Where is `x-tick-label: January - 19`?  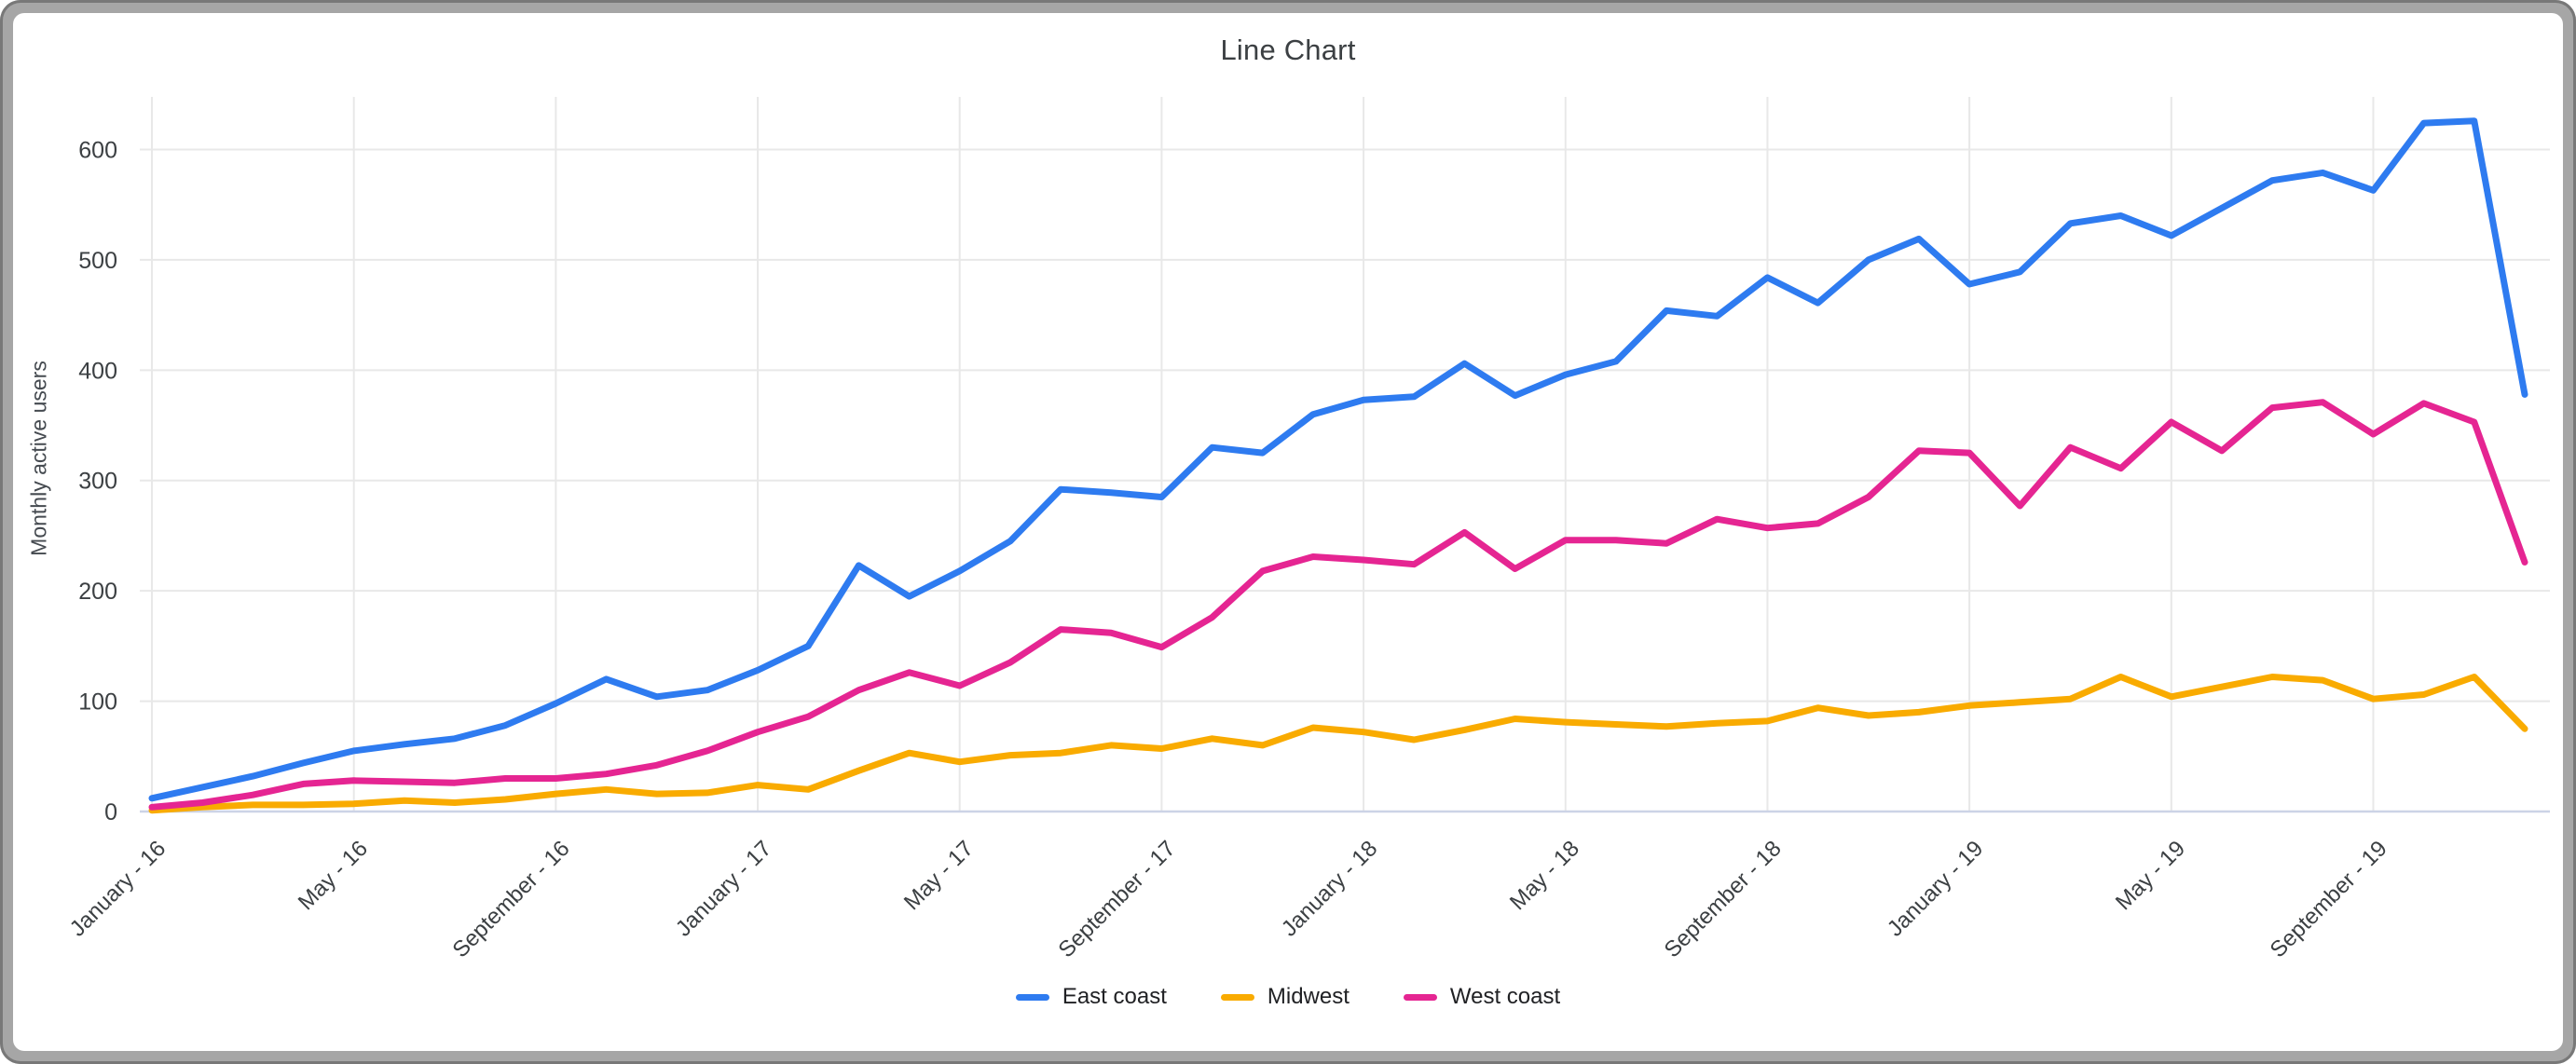
x-tick-label: January - 19 is located at coordinates (1935, 888).